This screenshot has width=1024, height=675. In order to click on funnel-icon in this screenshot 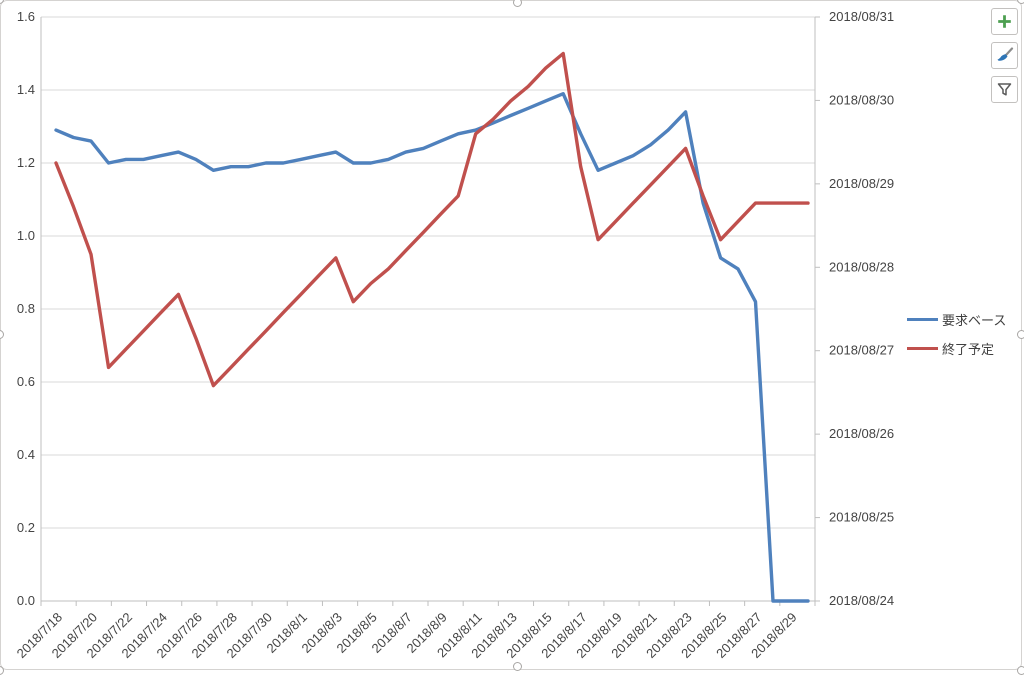, I will do `click(1004, 89)`.